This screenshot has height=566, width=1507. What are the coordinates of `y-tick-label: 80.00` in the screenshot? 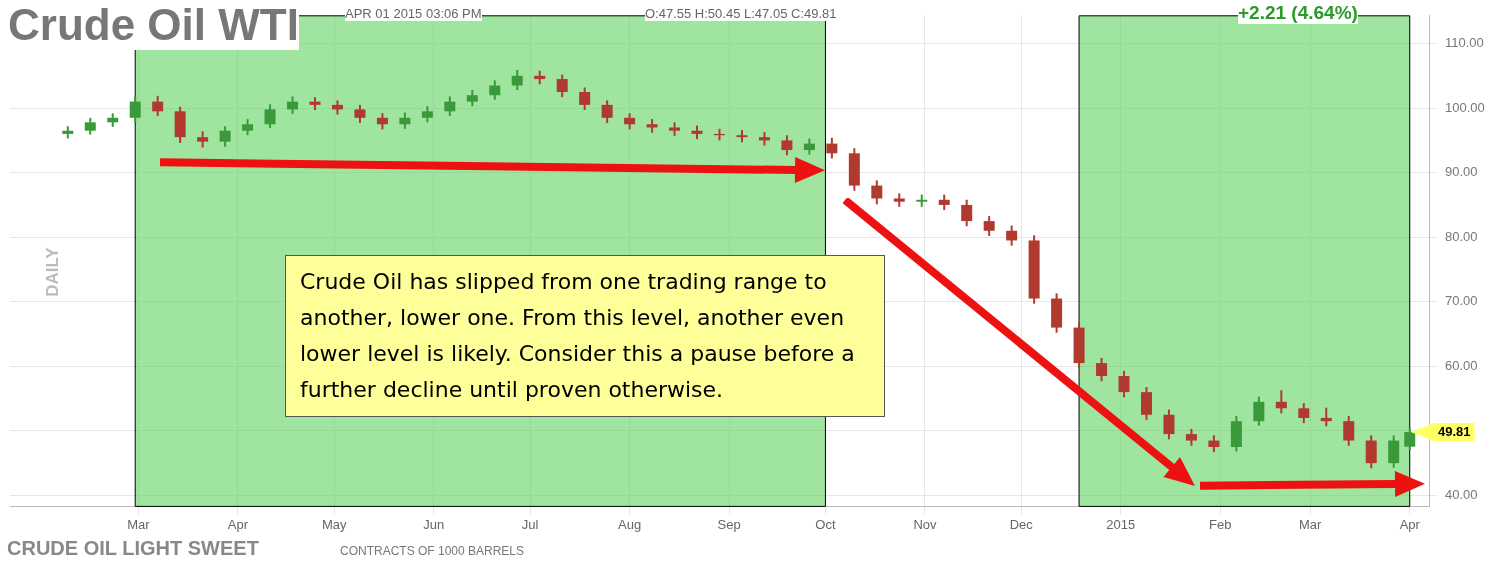 It's located at (1461, 236).